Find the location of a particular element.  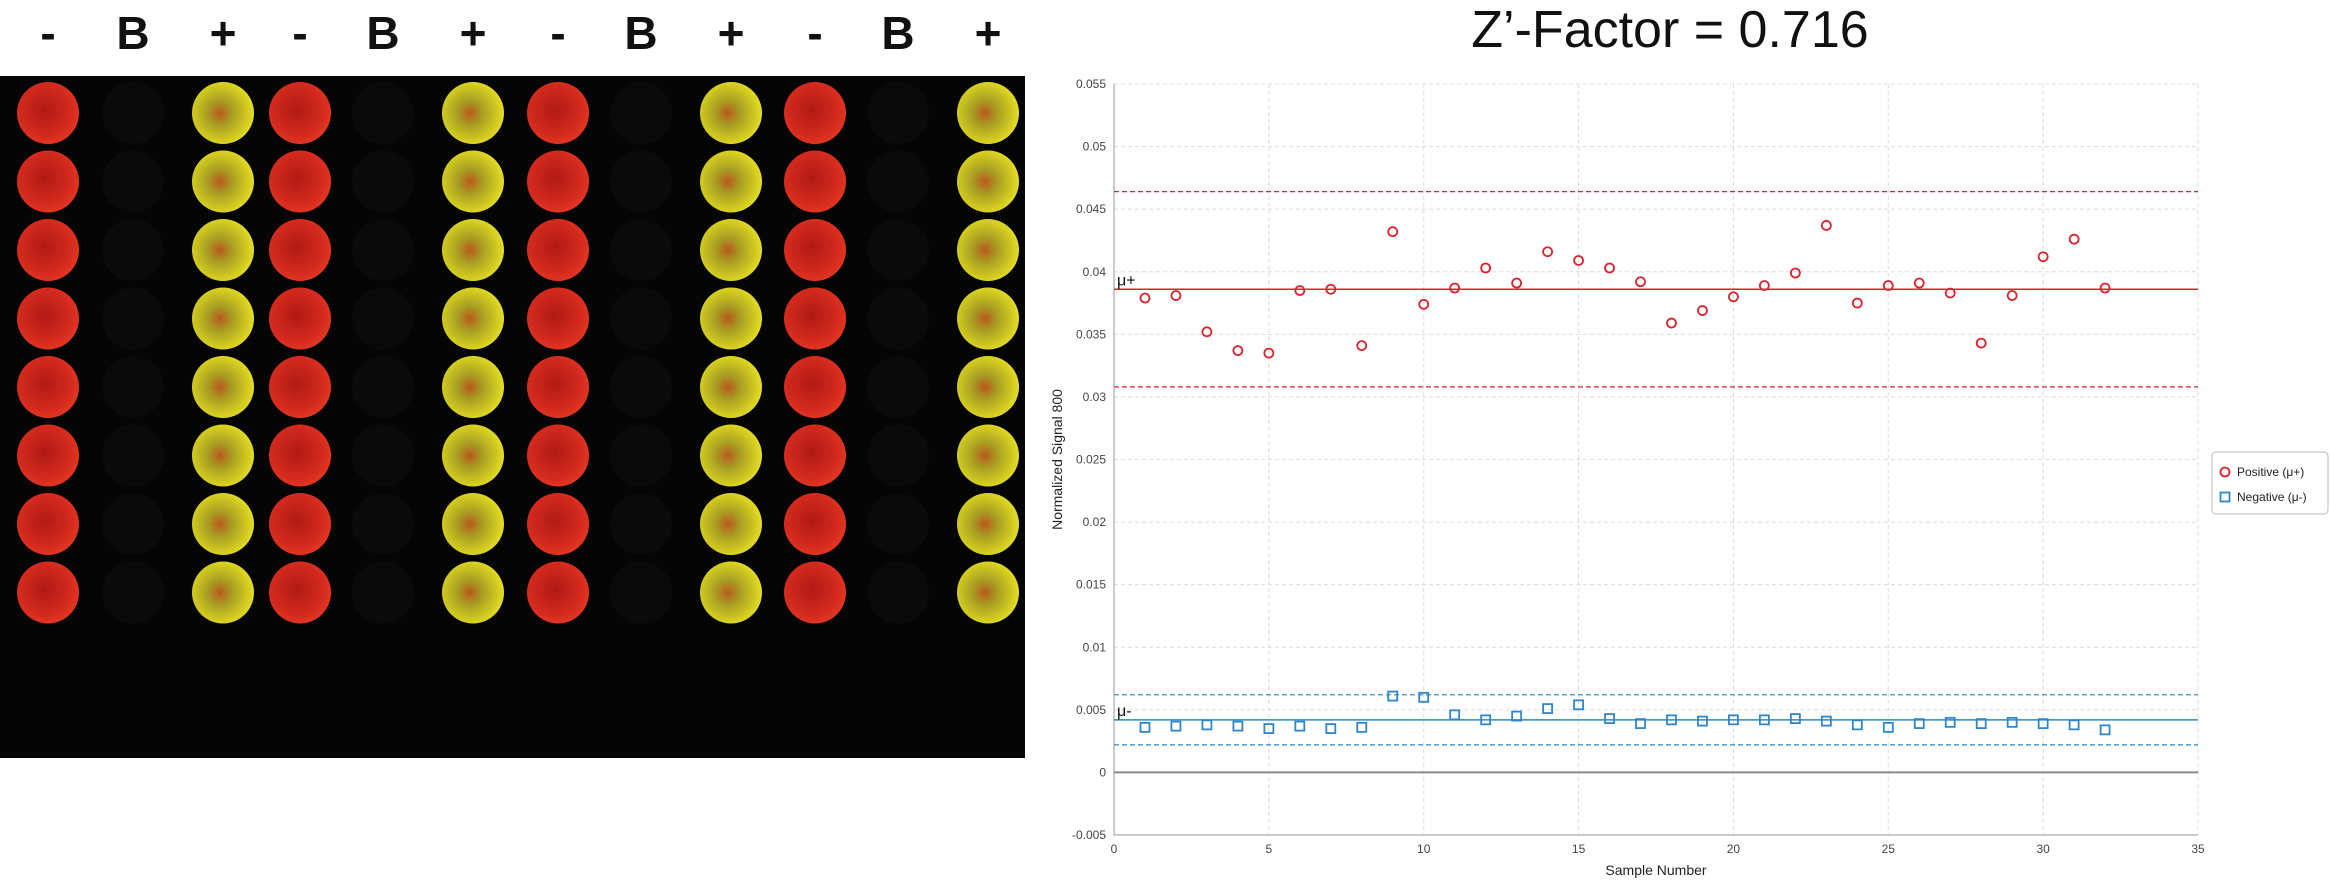

legend-entry-label: Negative (μ-) is located at coordinates (2272, 497).